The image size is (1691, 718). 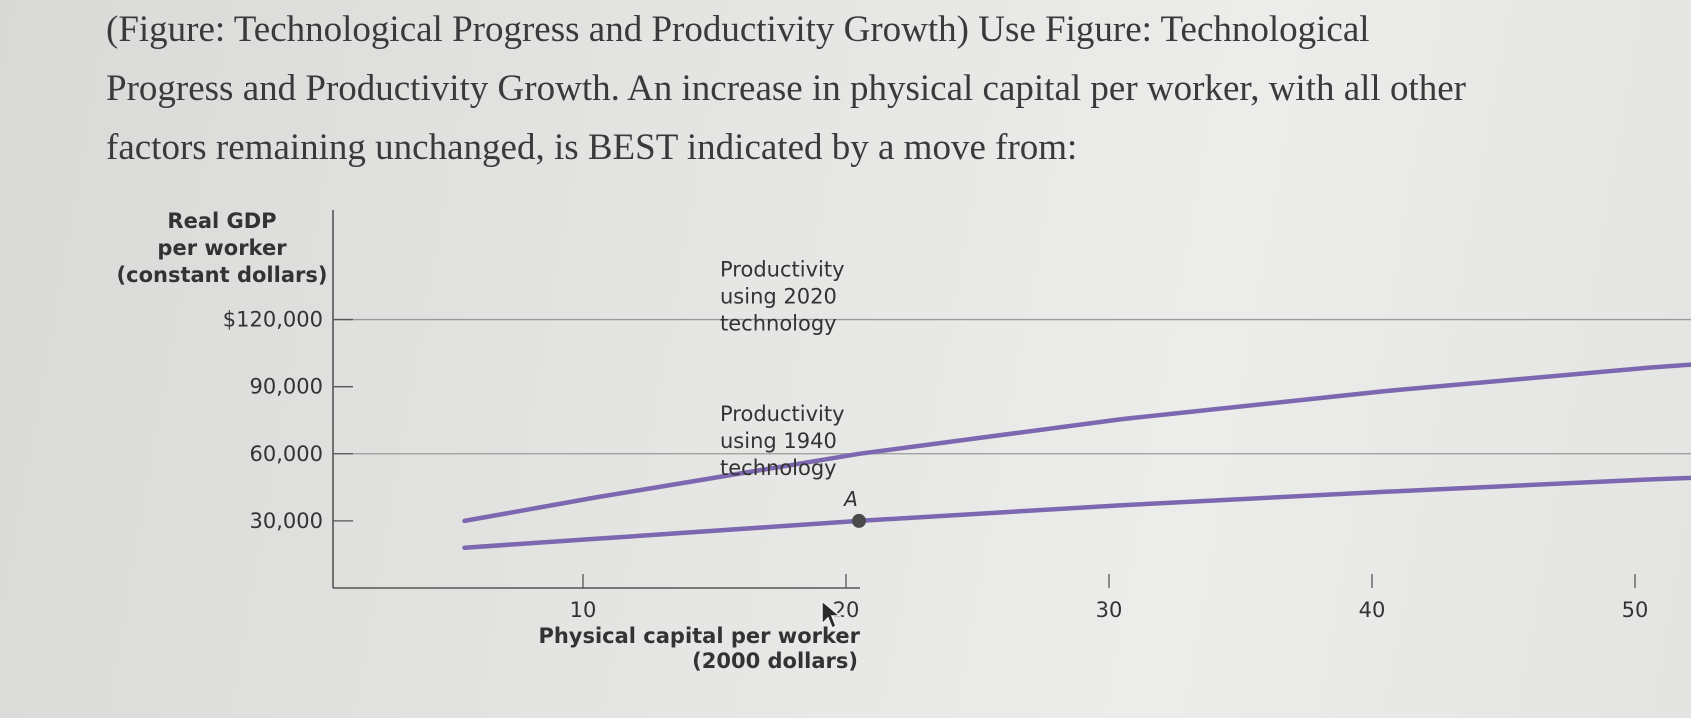 What do you see at coordinates (273, 320) in the screenshot?
I see `y-tick-label-3: $120,000` at bounding box center [273, 320].